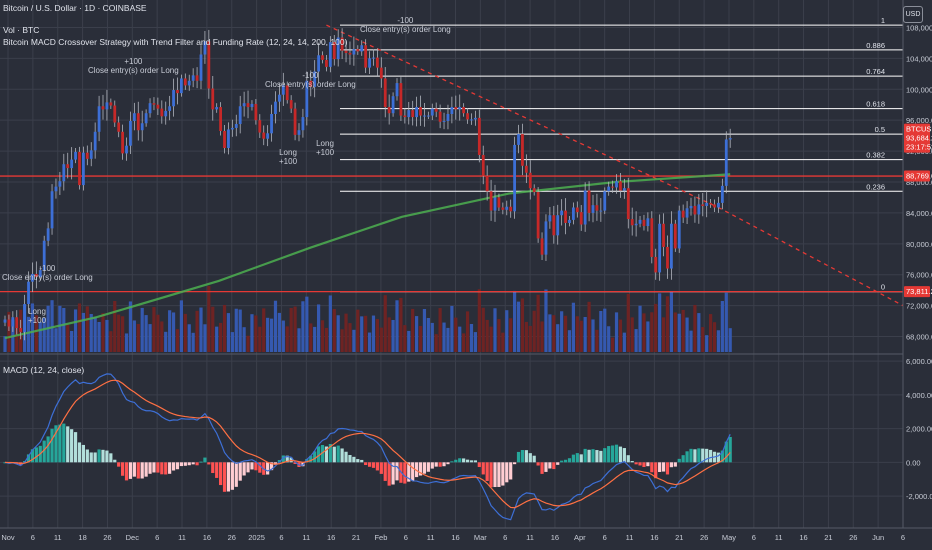 This screenshot has height=550, width=932. What do you see at coordinates (310, 80) in the screenshot?
I see `annotation-text: -100 Close entry(s) order Long` at bounding box center [310, 80].